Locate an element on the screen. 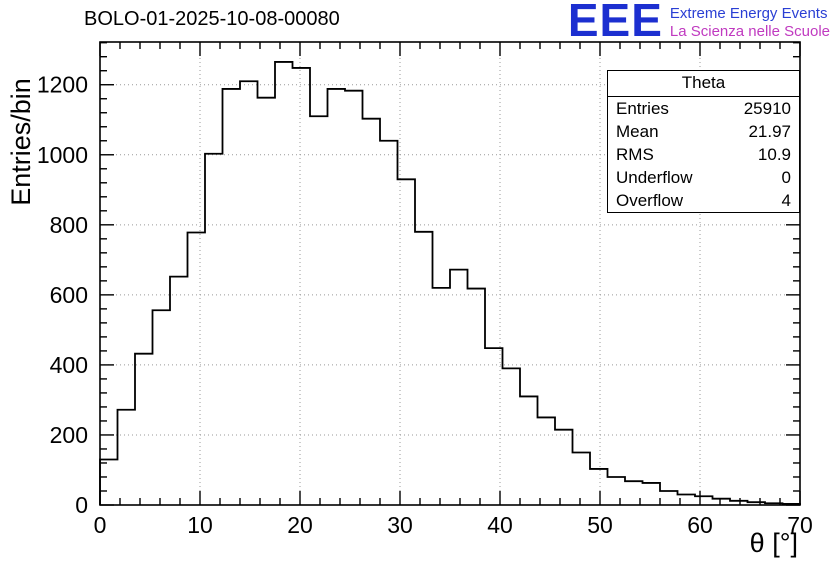 The width and height of the screenshot is (836, 572). stats-box-title: Theta is located at coordinates (703, 84).